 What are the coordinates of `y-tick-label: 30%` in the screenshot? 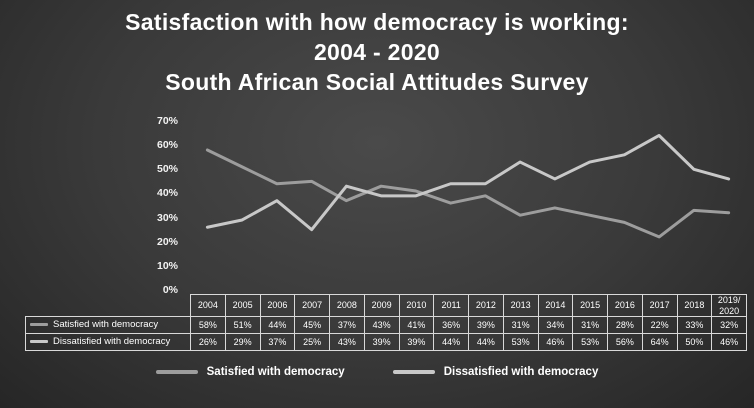 It's located at (167, 217).